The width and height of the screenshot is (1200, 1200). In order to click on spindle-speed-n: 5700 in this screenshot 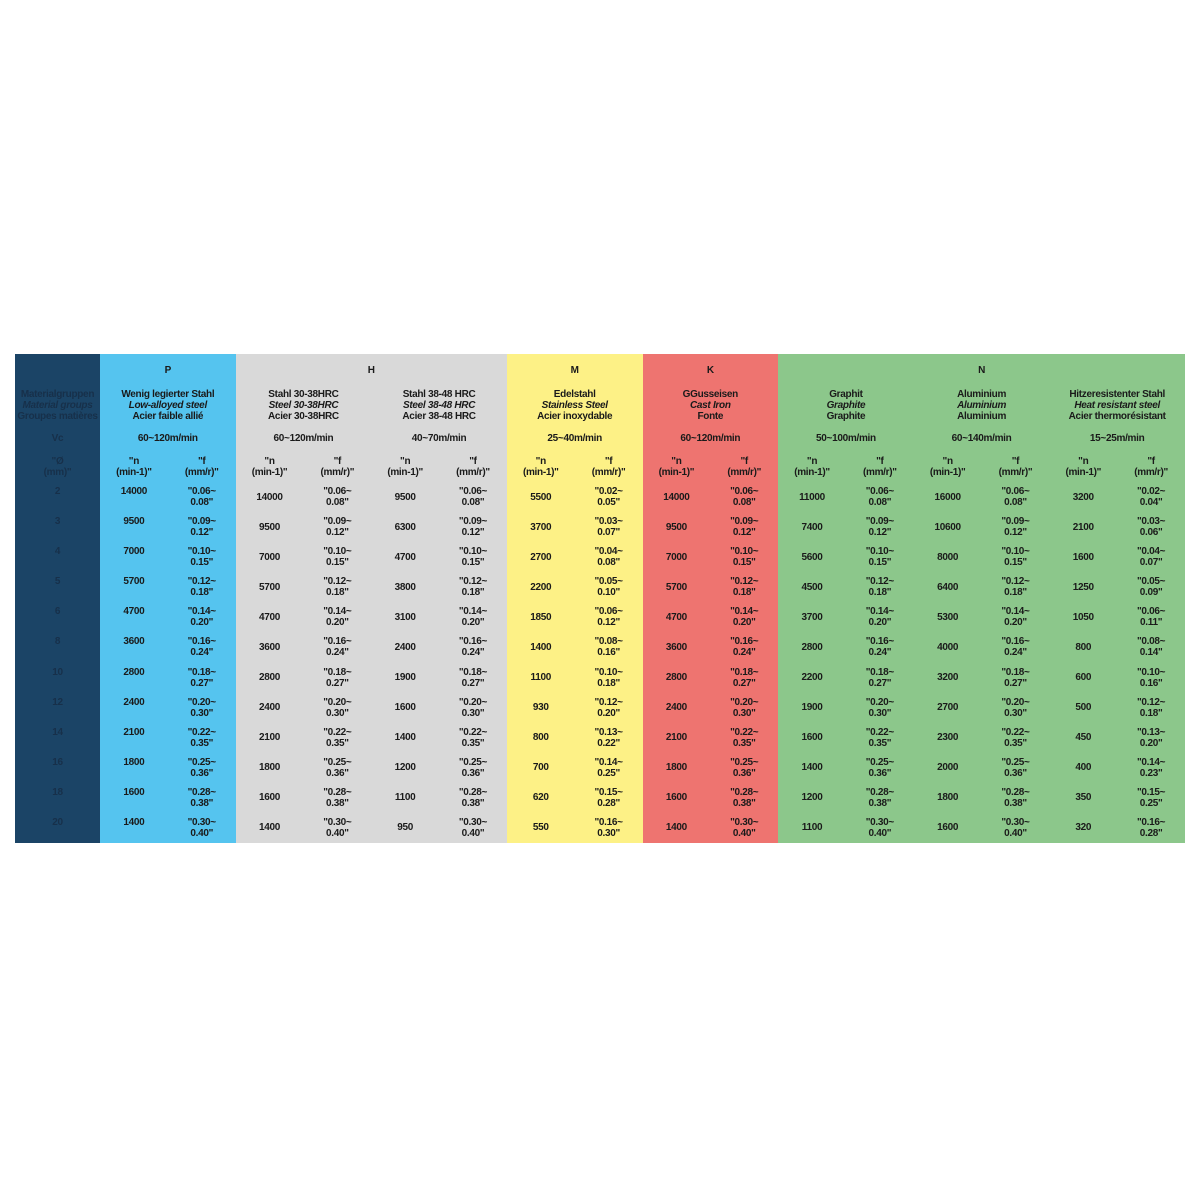, I will do `click(269, 587)`.